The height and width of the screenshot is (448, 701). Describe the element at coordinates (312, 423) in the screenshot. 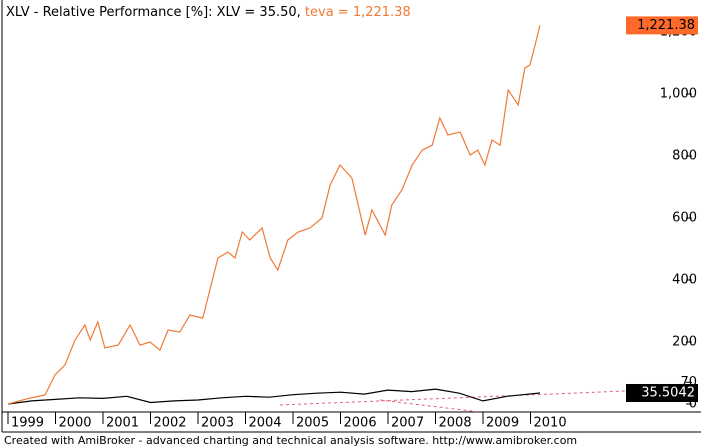

I see `x-tick-label: 2005` at that location.